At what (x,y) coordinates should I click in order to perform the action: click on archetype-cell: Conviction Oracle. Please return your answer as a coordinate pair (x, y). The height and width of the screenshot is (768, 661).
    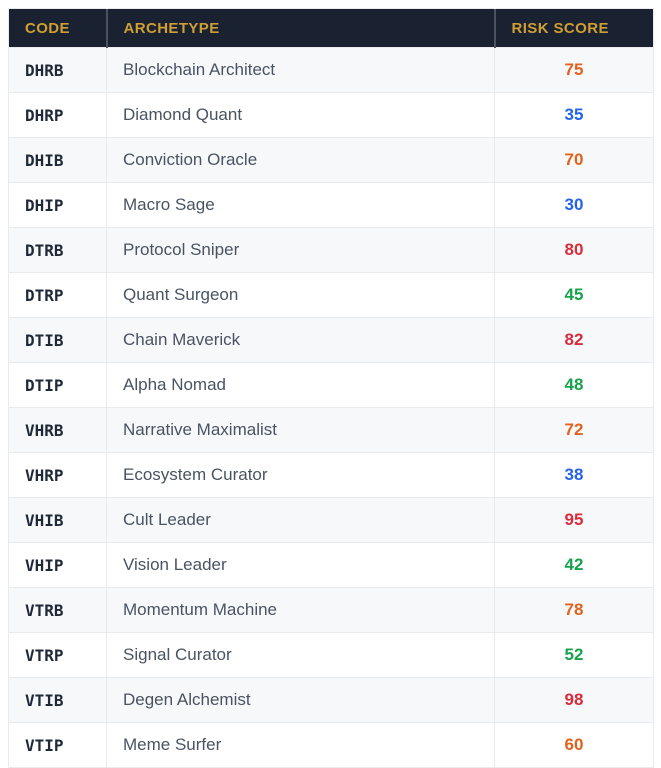
    Looking at the image, I should click on (300, 160).